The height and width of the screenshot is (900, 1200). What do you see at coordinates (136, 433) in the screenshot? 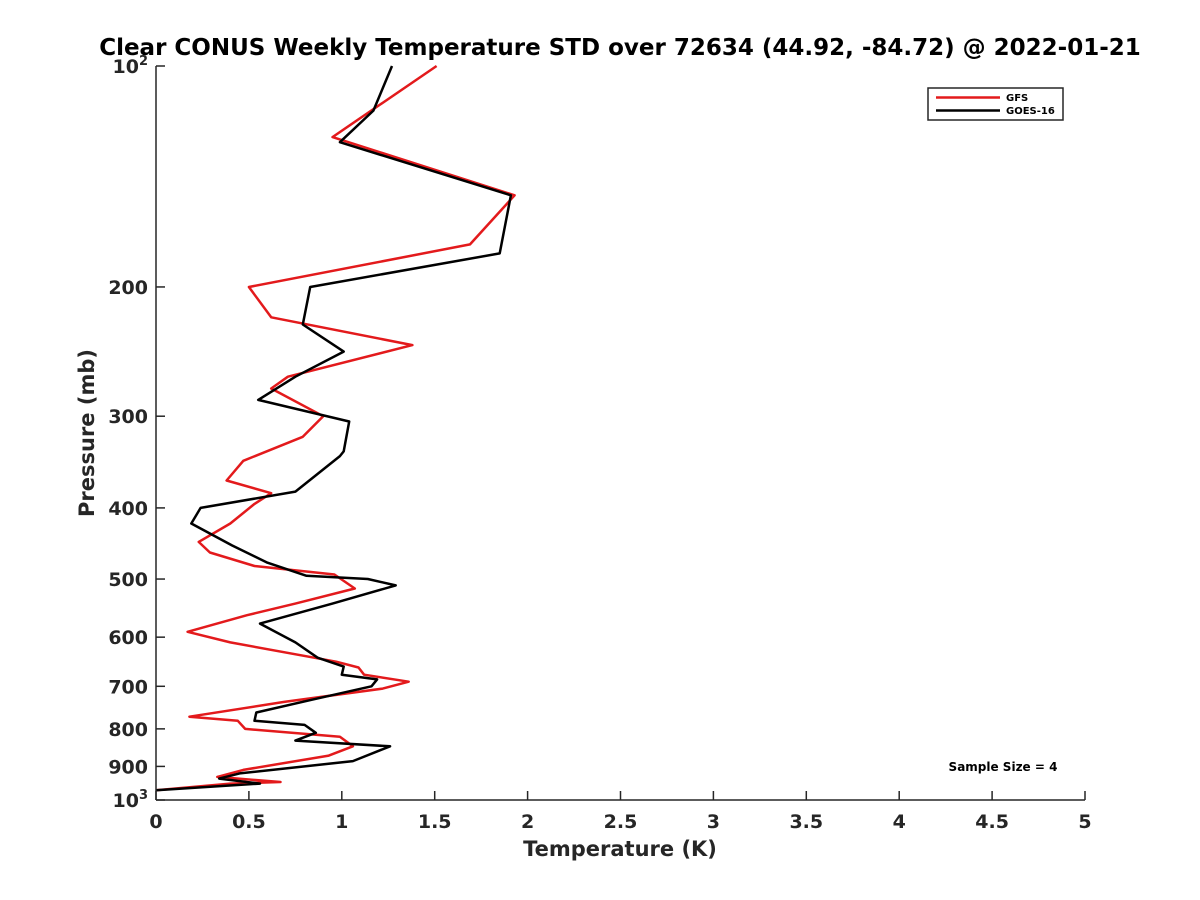
I see `y-axis-ticks: 10² 200 300 400 500 600 700 800 900 10³` at bounding box center [136, 433].